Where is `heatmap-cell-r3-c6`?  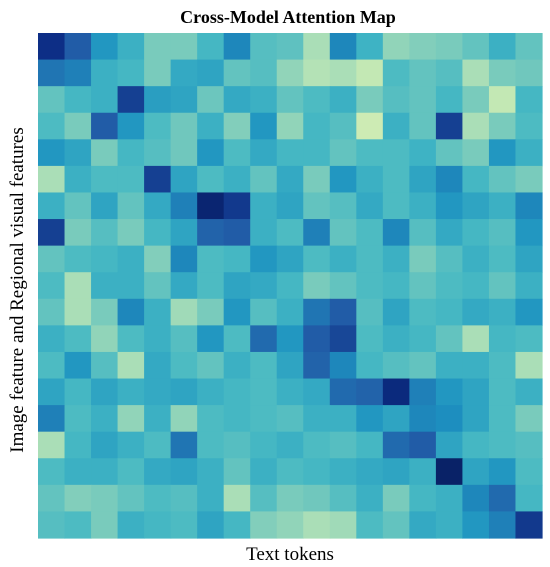
heatmap-cell-r3-c6 is located at coordinates (211, 126).